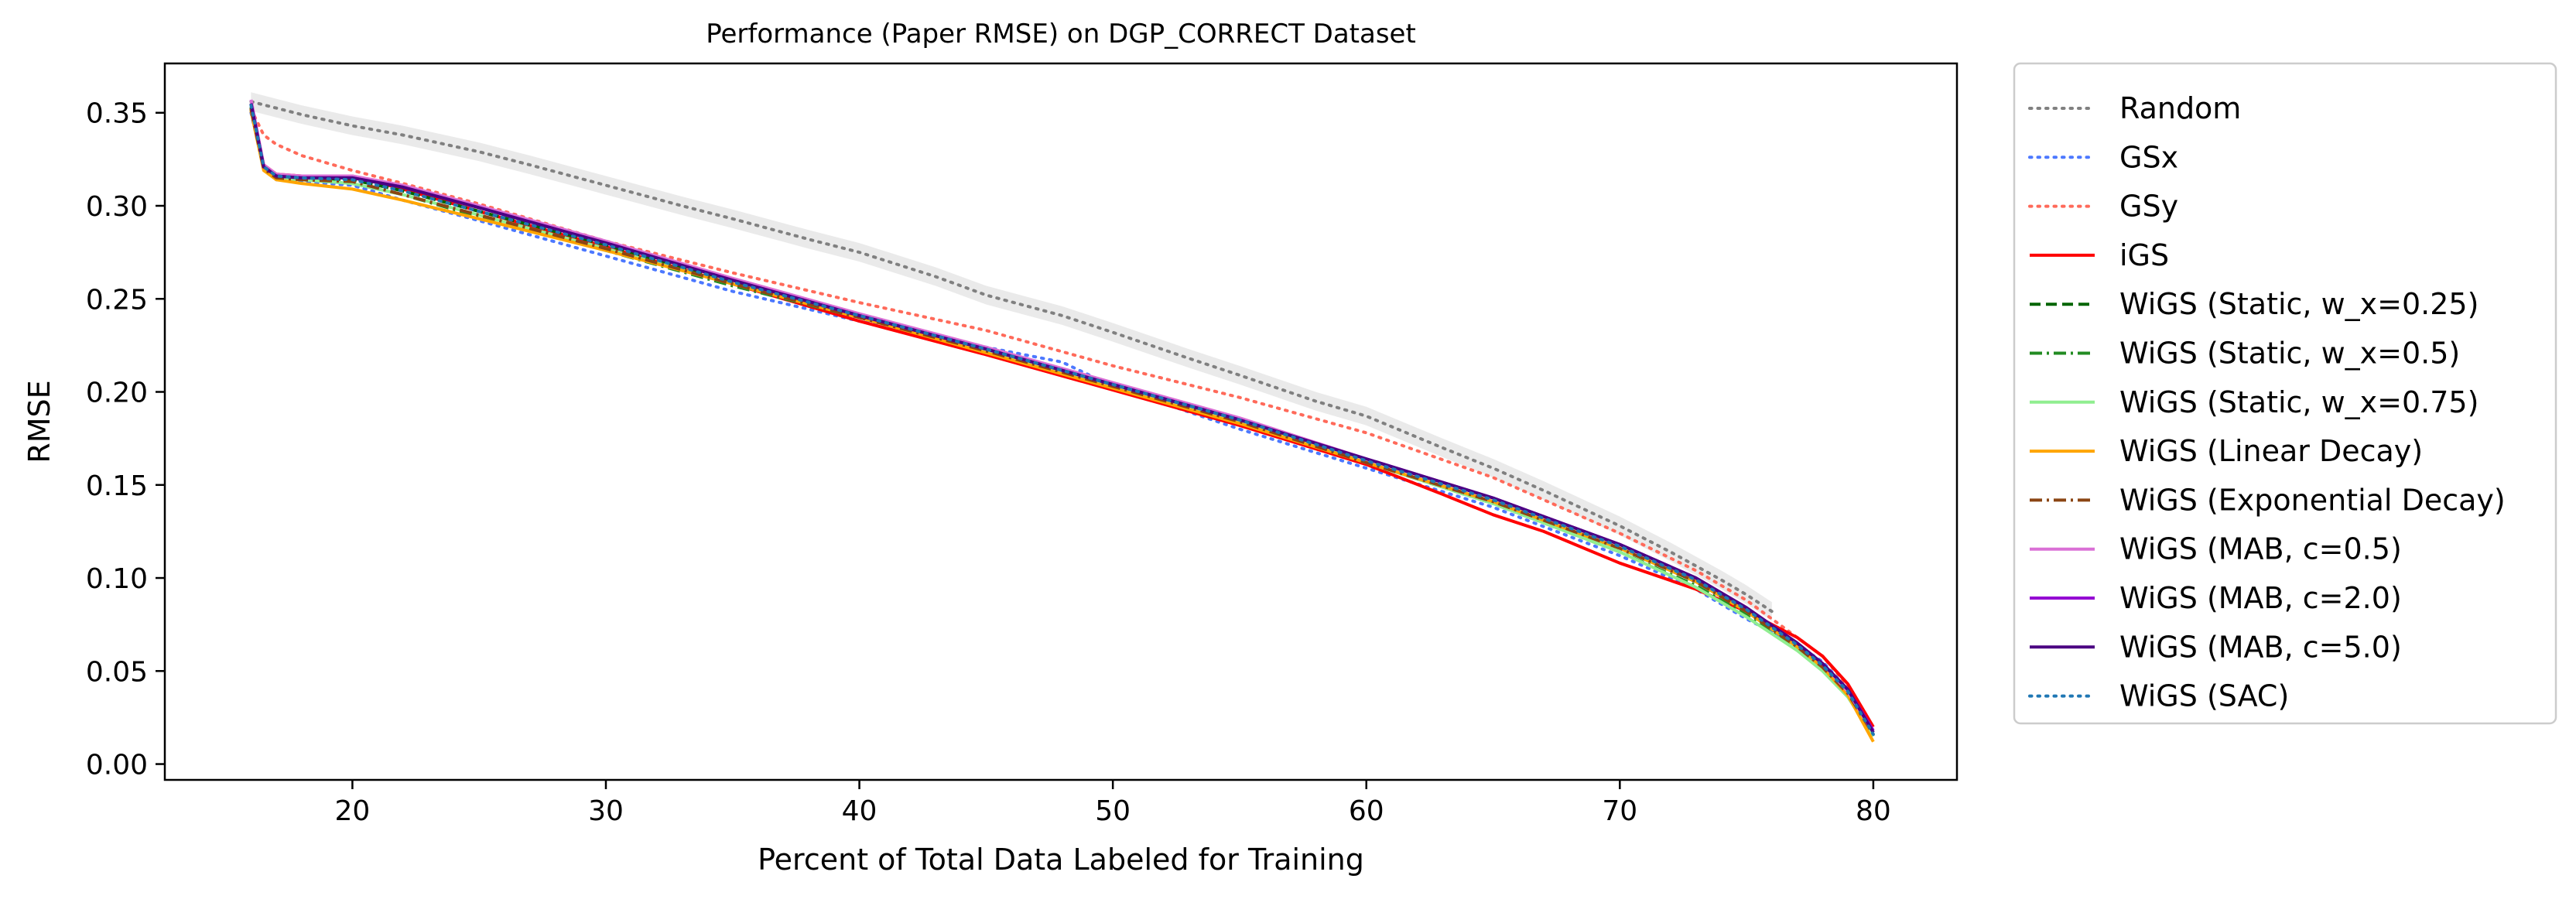 This screenshot has height=906, width=2576. Describe the element at coordinates (39, 422) in the screenshot. I see `y-axis-label: RMSE` at that location.